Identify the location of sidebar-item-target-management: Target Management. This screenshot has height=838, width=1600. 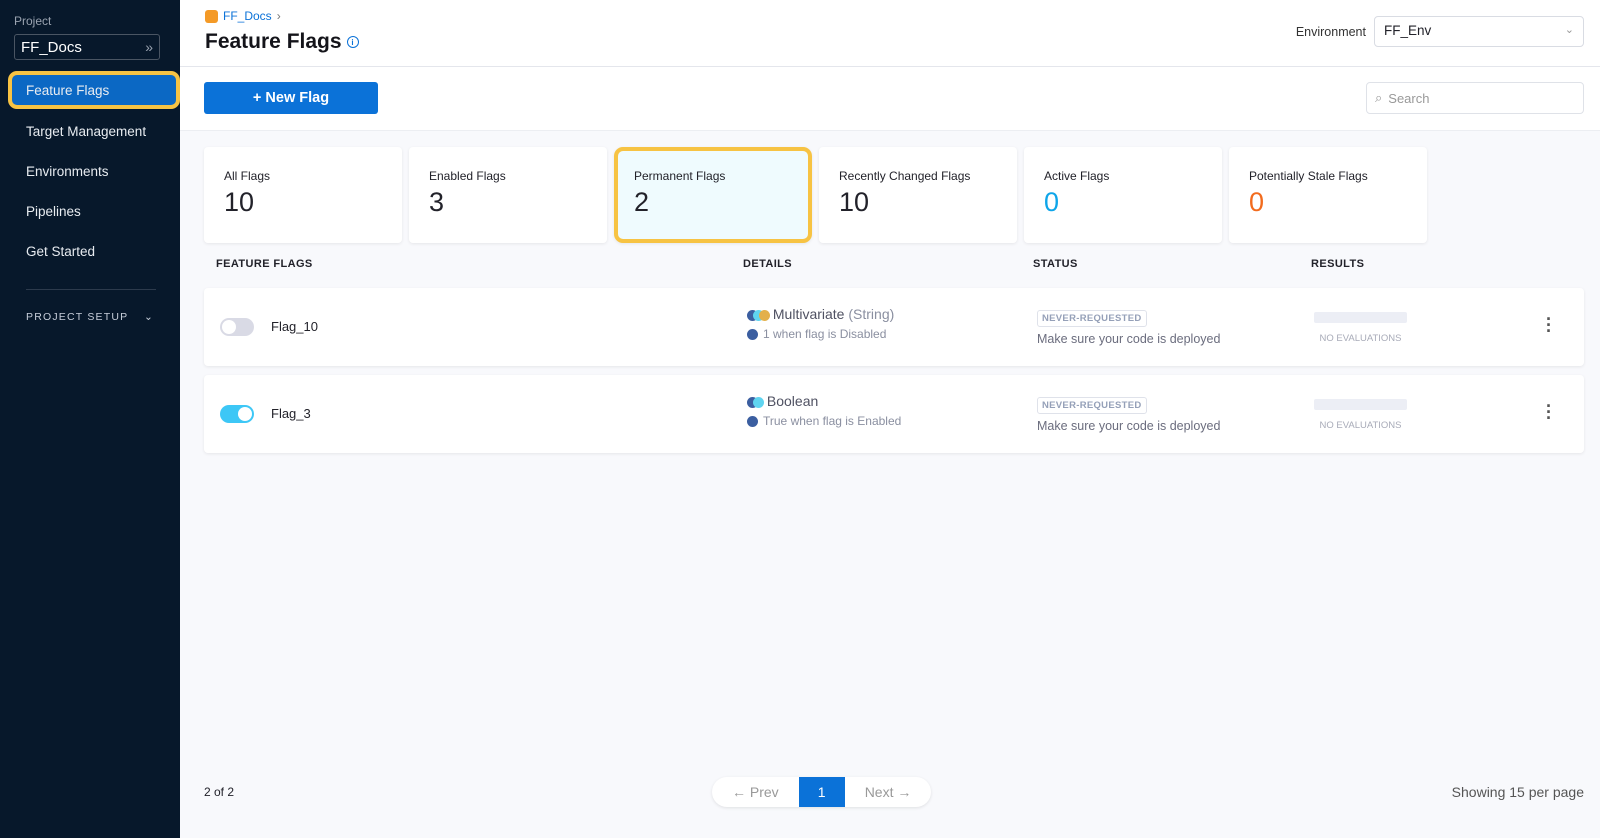
(94, 131).